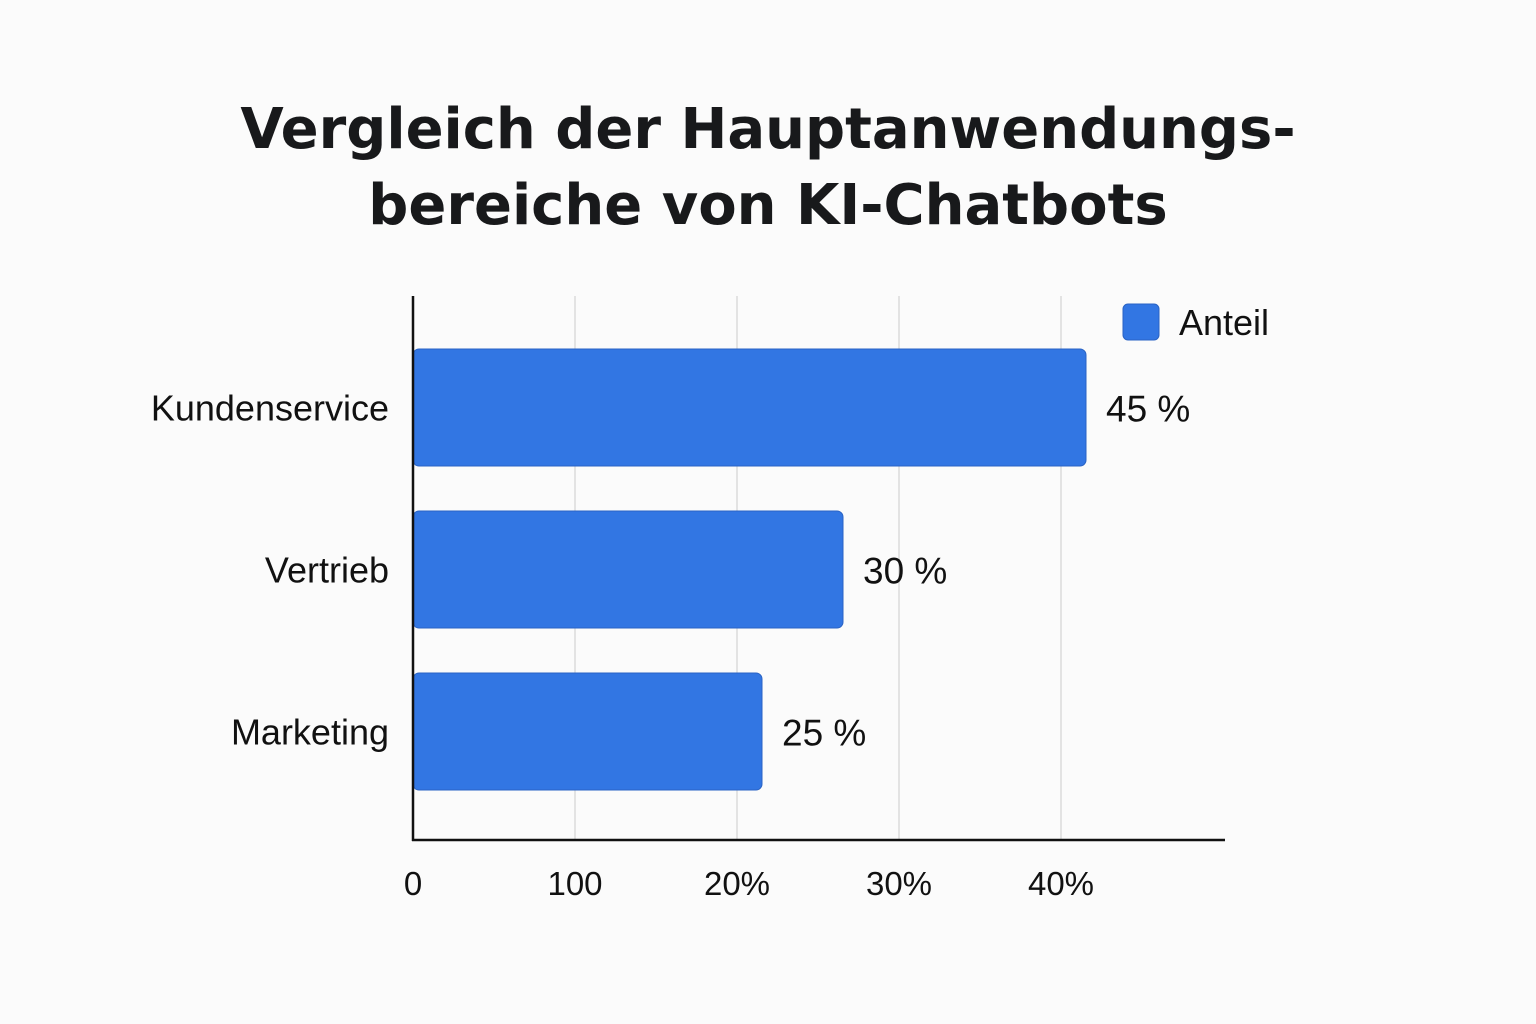 The image size is (1536, 1024). I want to click on chart-title-line-2: bereiche von KI-Chatbots, so click(768, 205).